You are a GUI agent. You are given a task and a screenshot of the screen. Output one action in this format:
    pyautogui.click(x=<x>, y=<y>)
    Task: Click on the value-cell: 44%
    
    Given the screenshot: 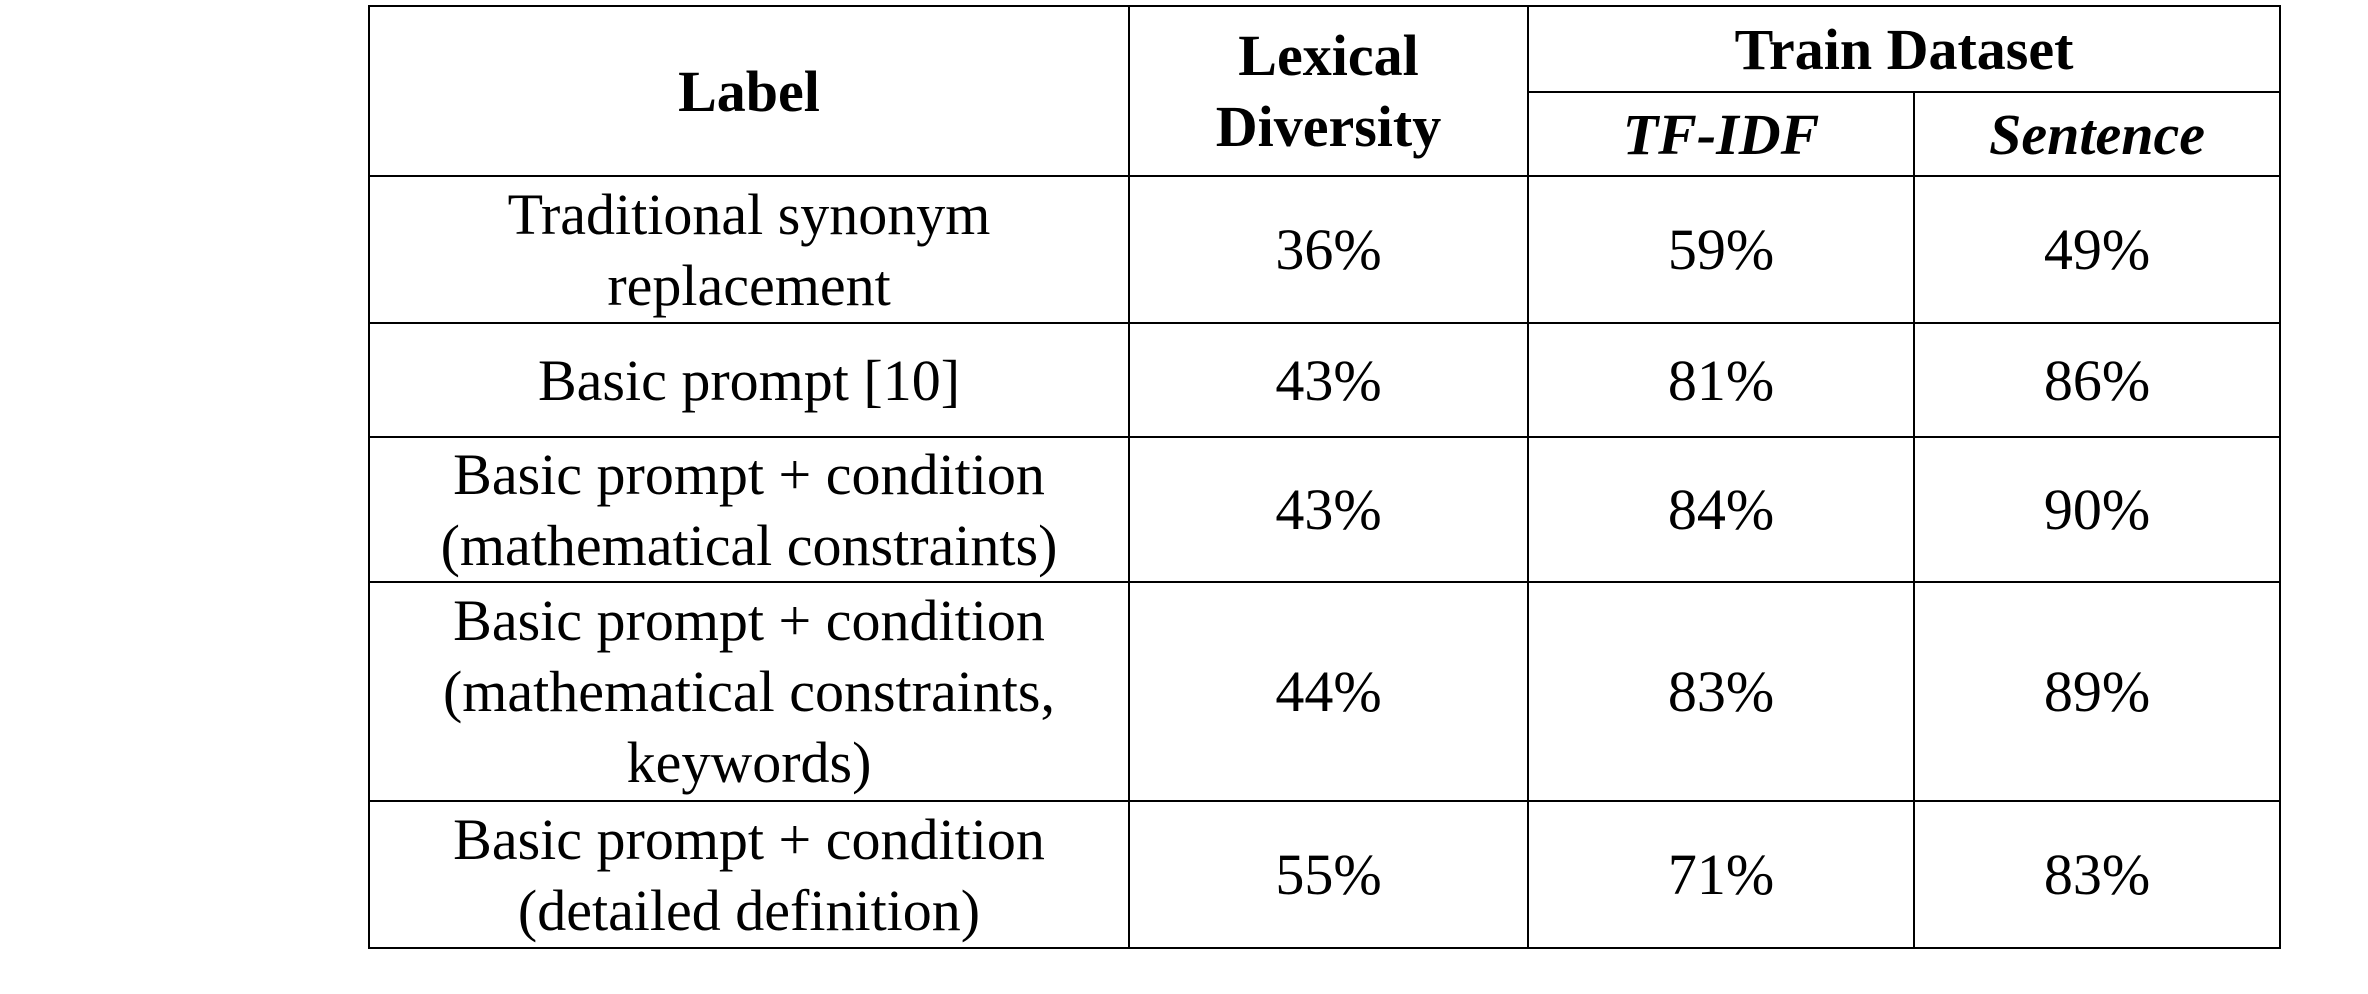 What is the action you would take?
    pyautogui.click(x=1328, y=691)
    